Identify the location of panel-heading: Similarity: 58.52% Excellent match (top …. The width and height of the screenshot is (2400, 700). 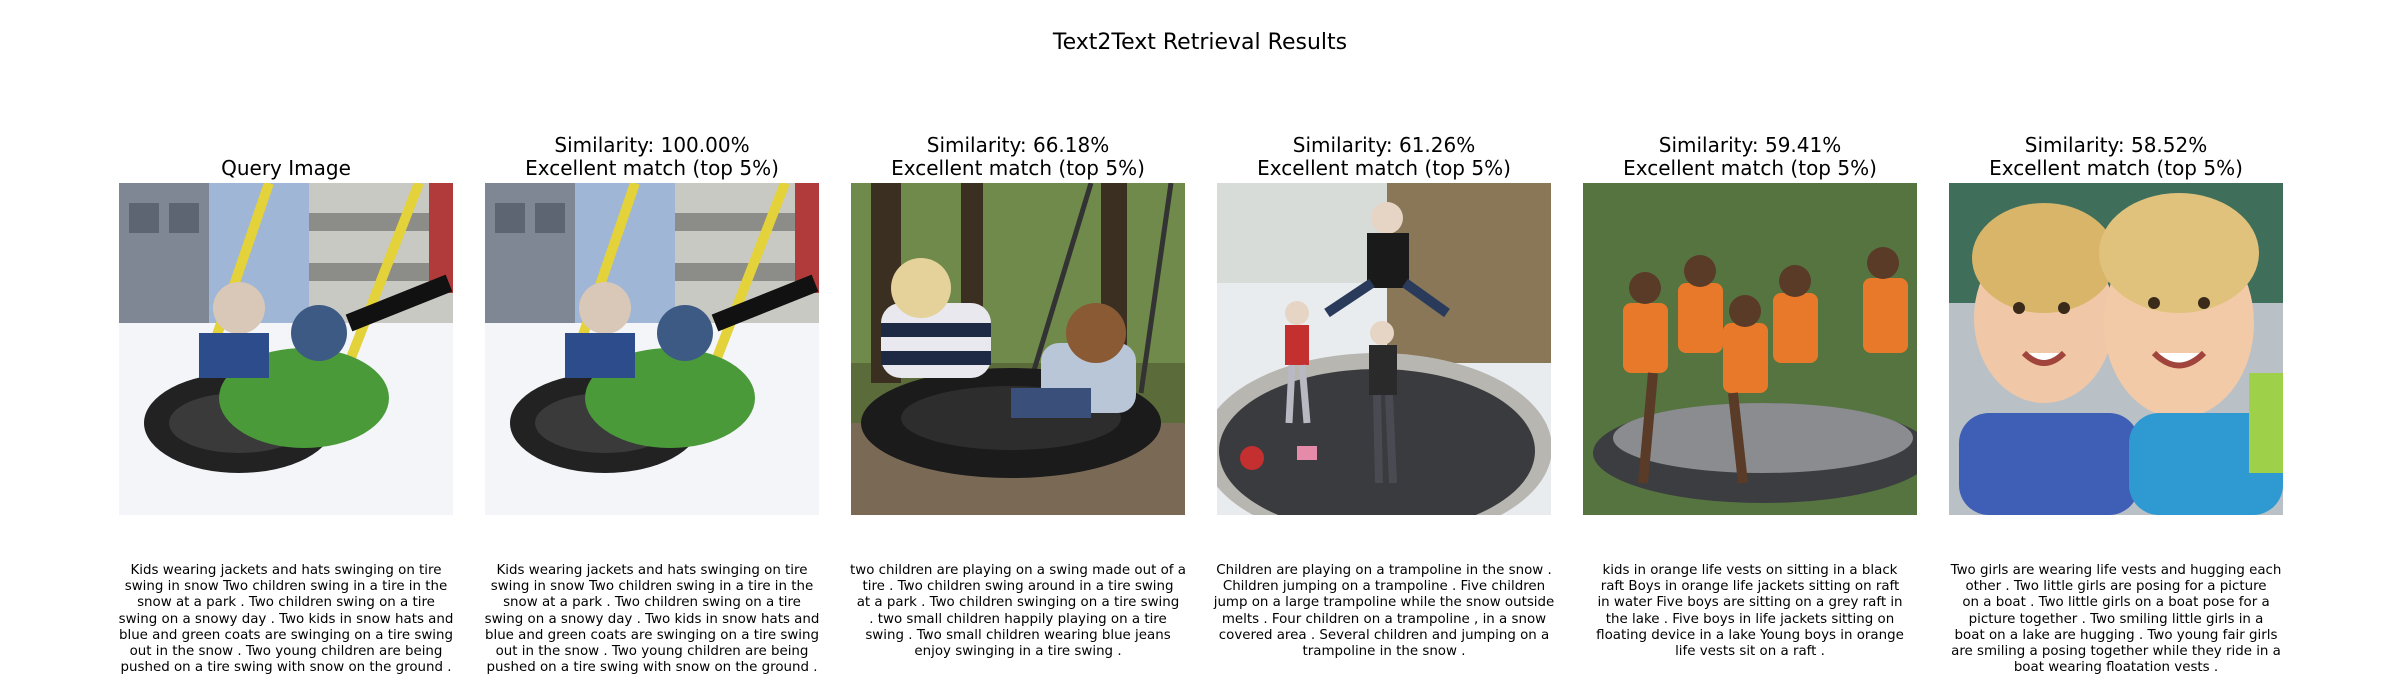
(2116, 157).